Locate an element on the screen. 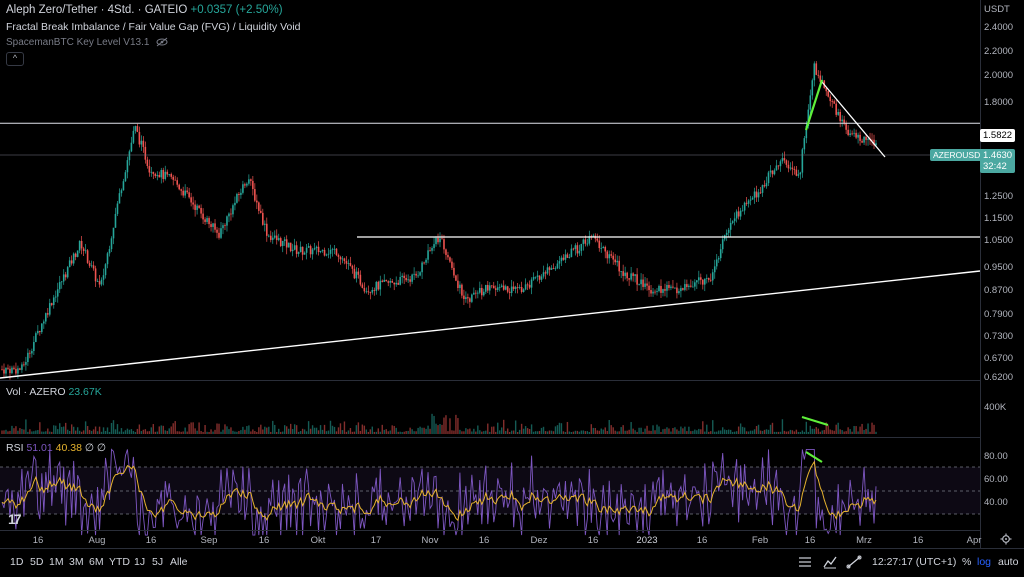  symbol-price-tag: AZEROUSDT is located at coordinates (959, 155).